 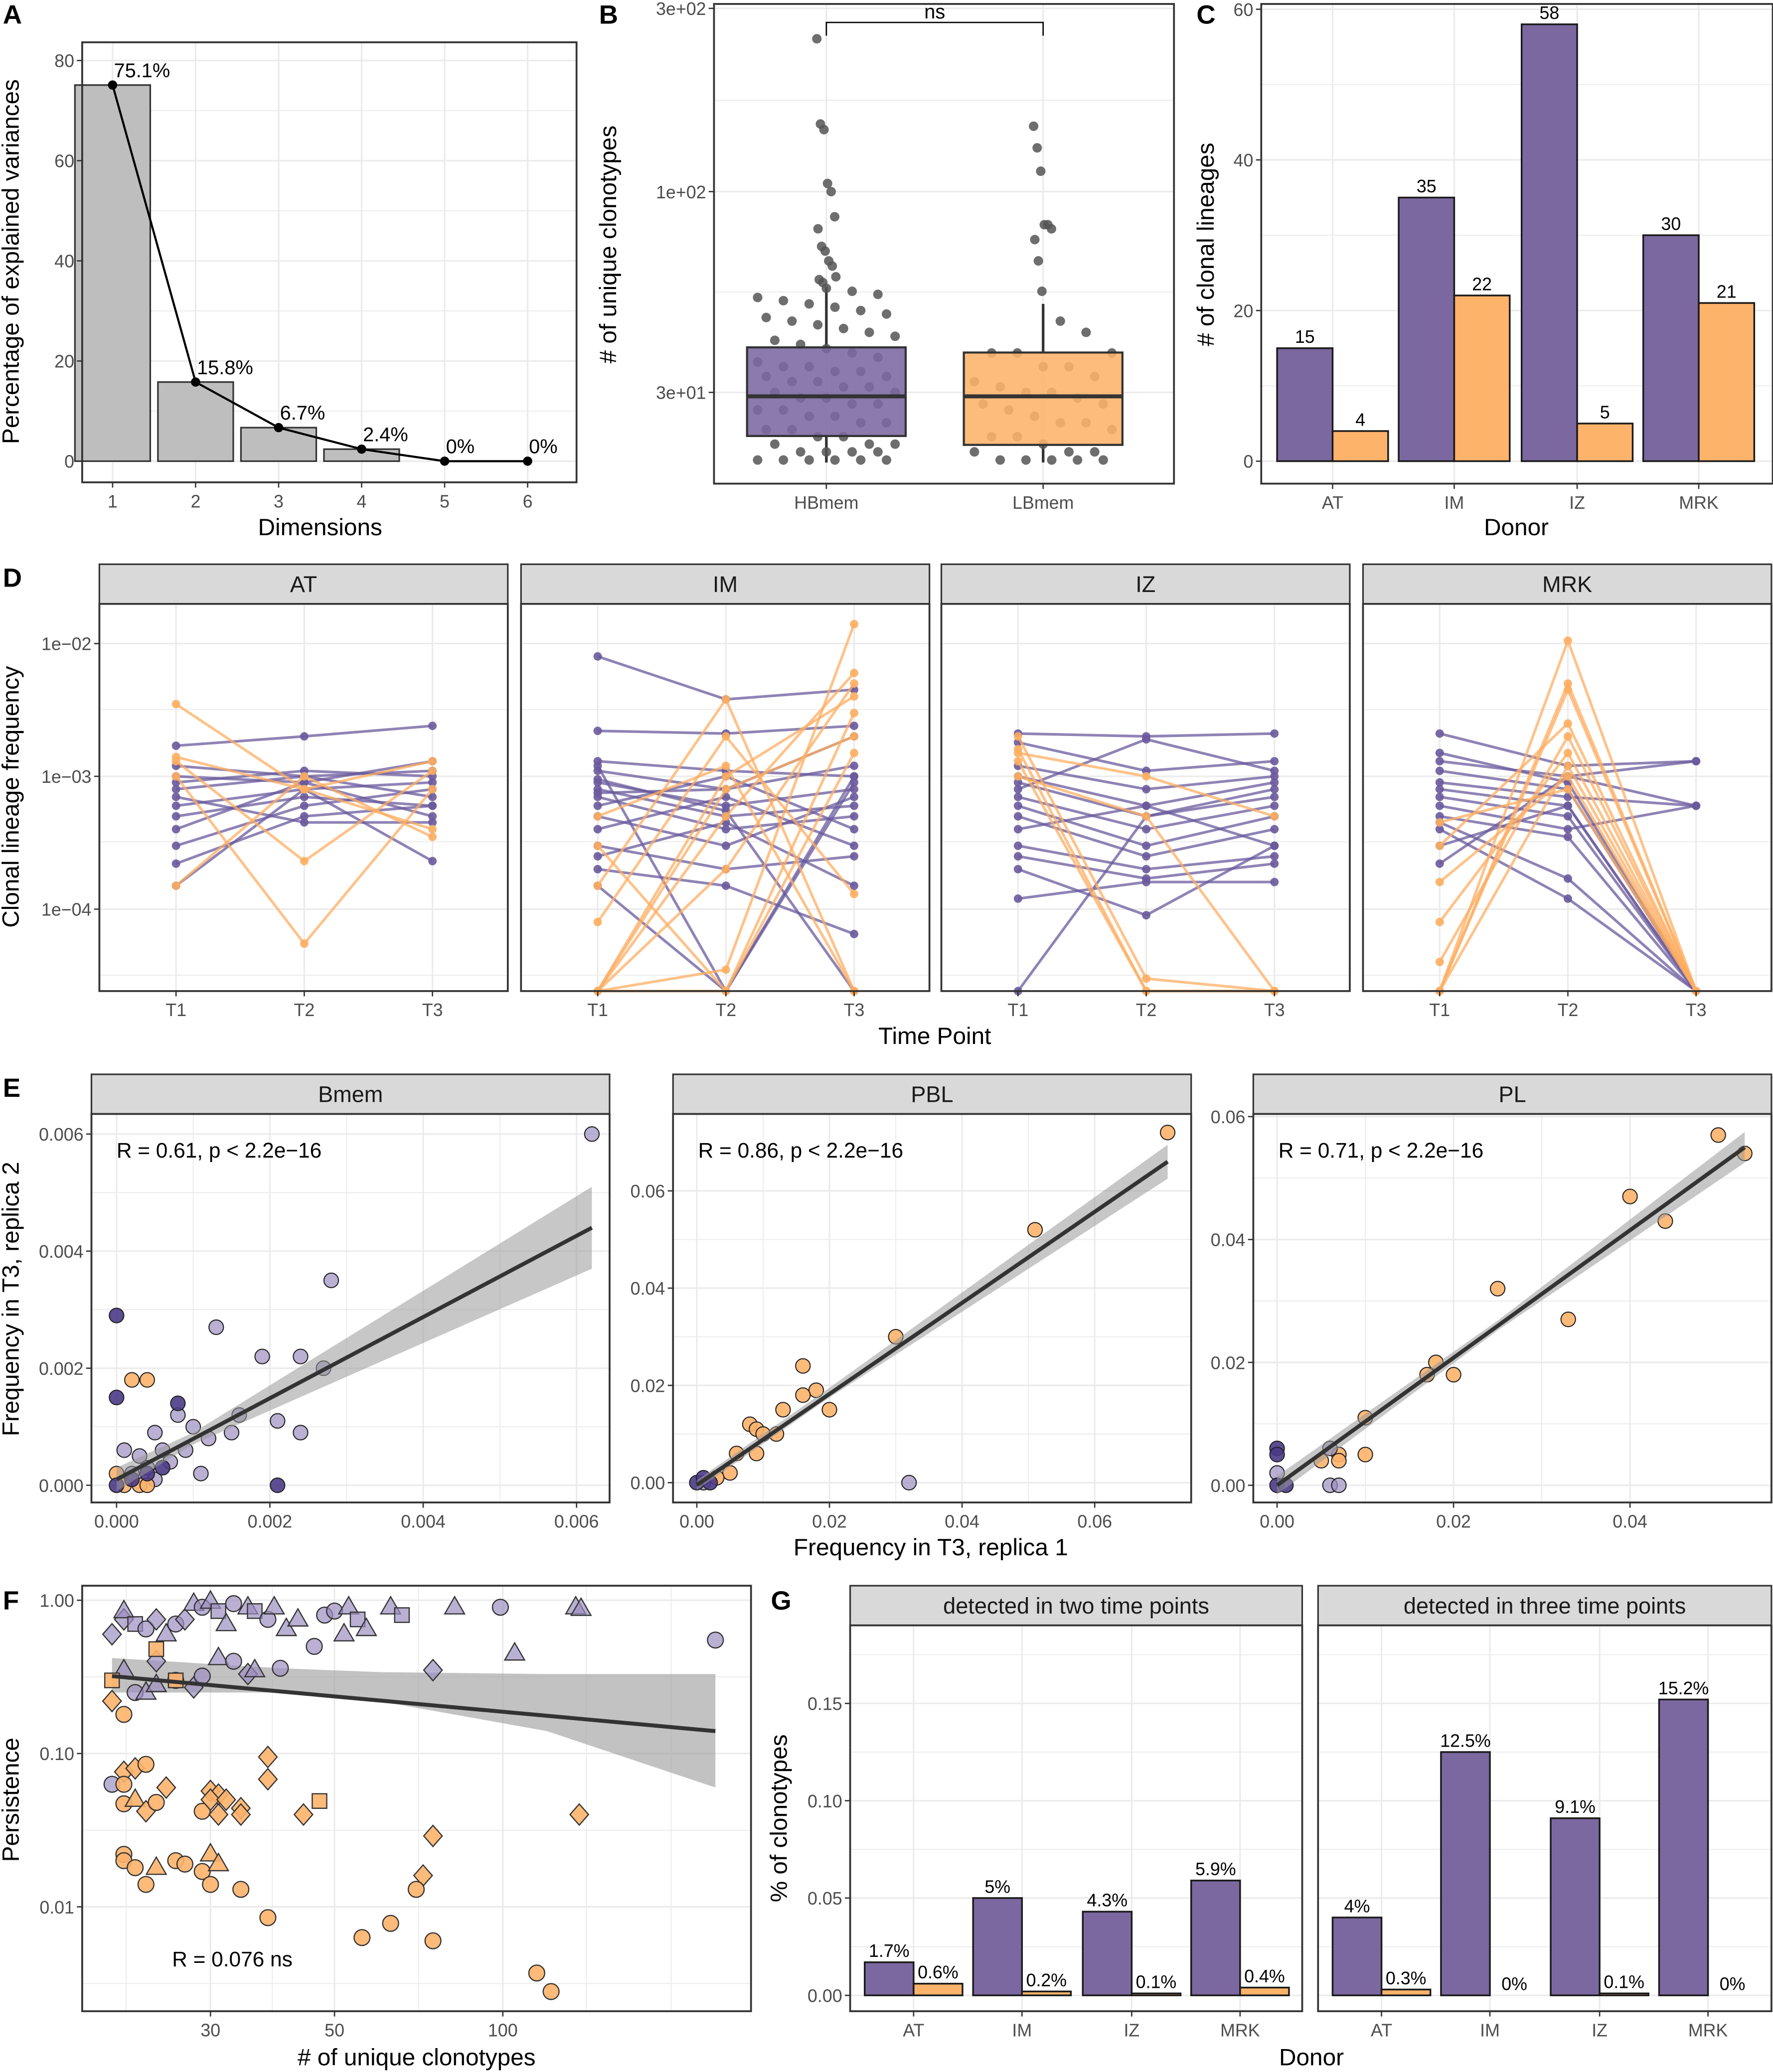 What do you see at coordinates (854, 1010) in the screenshot?
I see `x-tick-label: T3` at bounding box center [854, 1010].